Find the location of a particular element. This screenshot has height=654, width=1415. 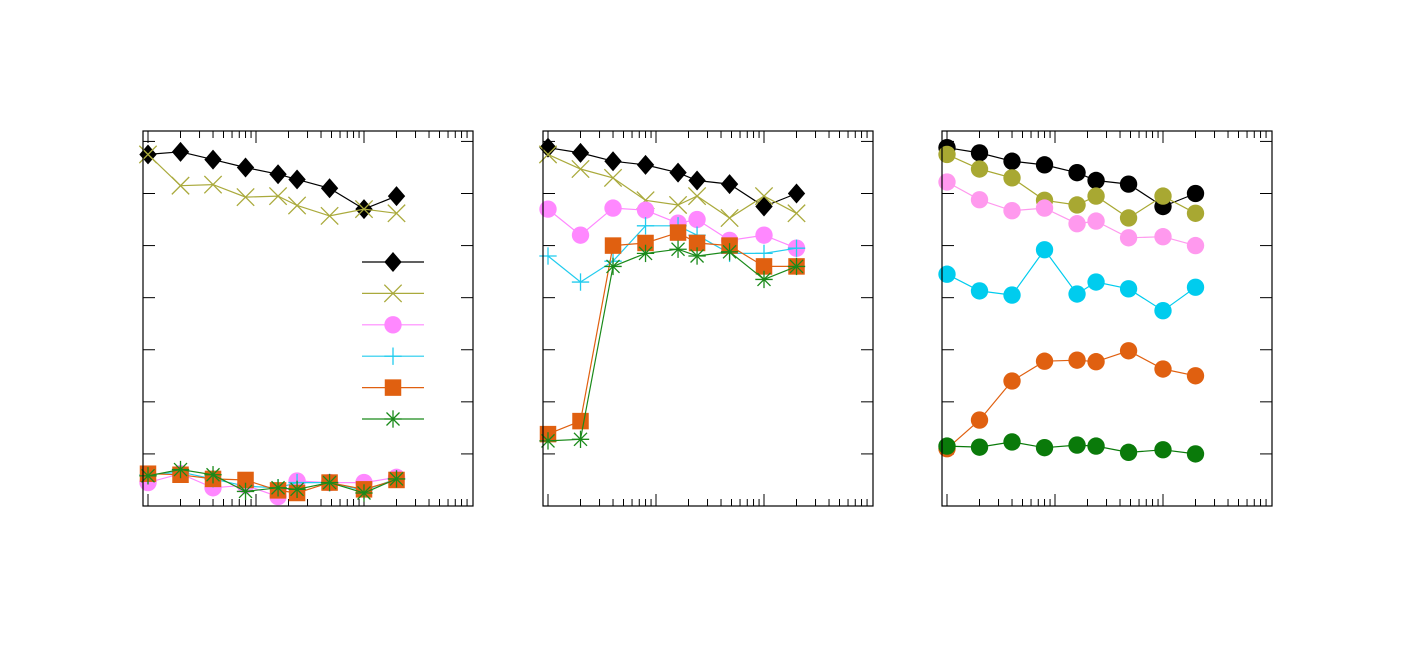

chart-legend is located at coordinates (393, 340).